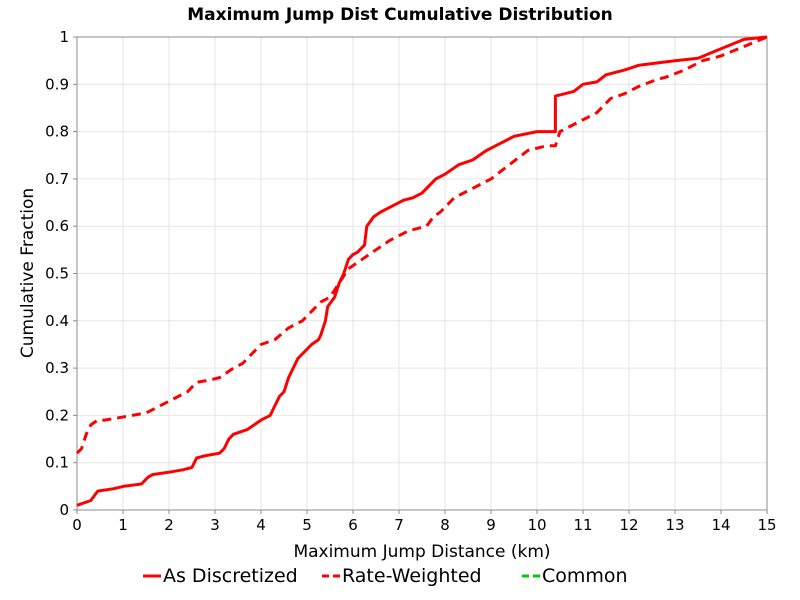 Image resolution: width=800 pixels, height=600 pixels. Describe the element at coordinates (57, 226) in the screenshot. I see `y-tick-label: 0.6` at that location.